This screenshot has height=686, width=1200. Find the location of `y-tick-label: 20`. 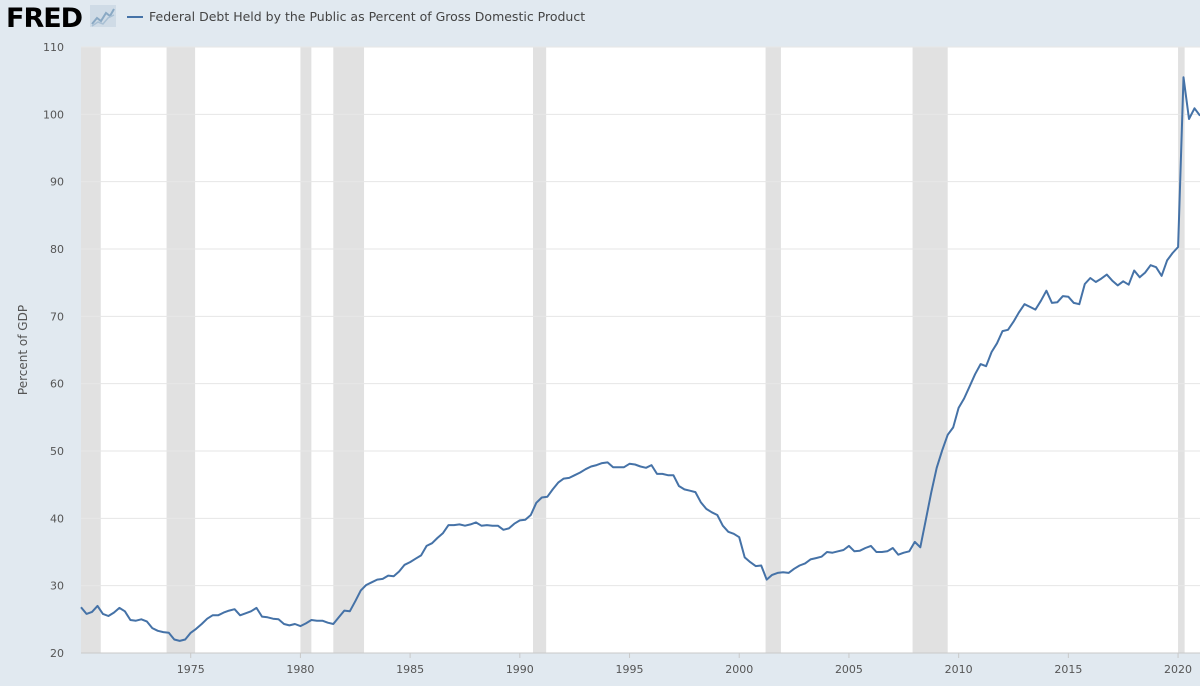

y-tick-label: 20 is located at coordinates (57, 653).